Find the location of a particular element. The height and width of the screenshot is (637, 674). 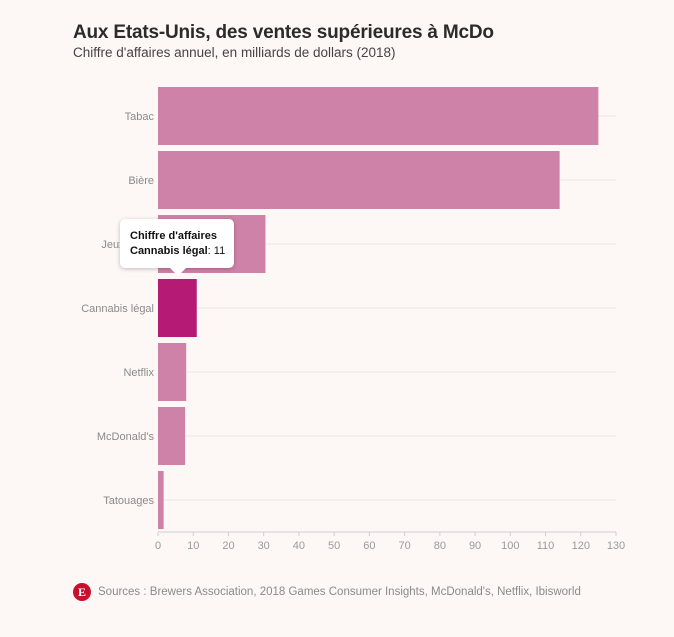

x-tick-label: 130 is located at coordinates (616, 546).